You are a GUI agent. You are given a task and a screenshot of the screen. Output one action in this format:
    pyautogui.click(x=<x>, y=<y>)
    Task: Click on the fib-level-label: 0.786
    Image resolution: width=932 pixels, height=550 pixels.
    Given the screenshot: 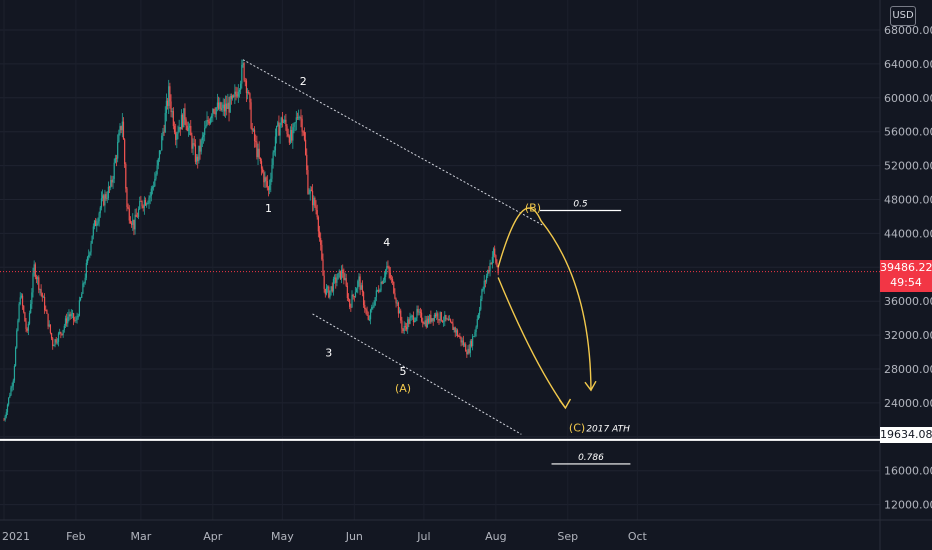 What is the action you would take?
    pyautogui.click(x=591, y=458)
    